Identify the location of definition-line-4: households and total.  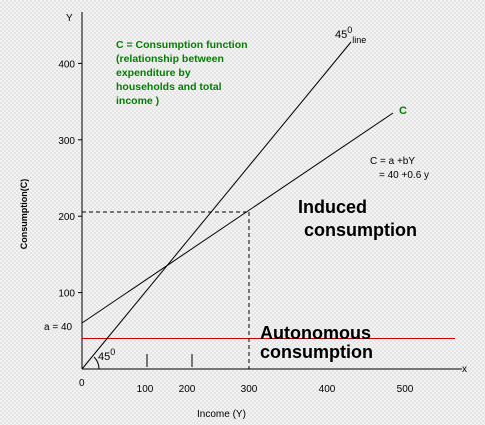
(169, 87).